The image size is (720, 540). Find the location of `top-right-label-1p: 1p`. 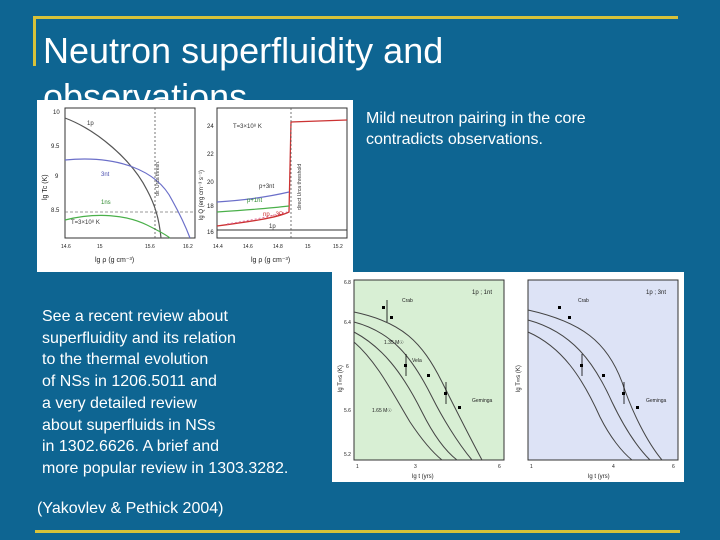

top-right-label-1p: 1p is located at coordinates (272, 227).